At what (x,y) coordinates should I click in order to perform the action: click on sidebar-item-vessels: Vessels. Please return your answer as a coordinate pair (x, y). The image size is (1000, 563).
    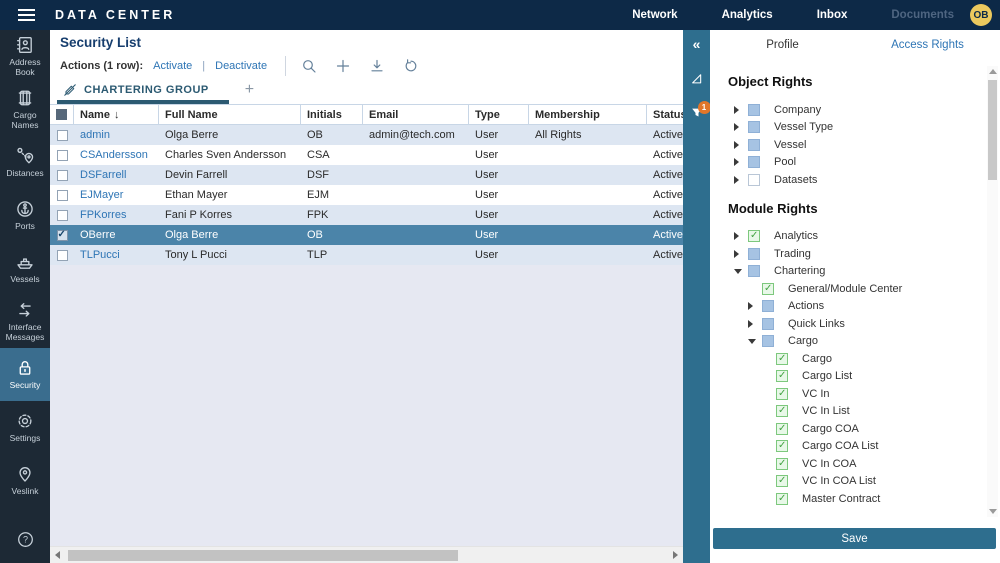
    Looking at the image, I should click on (25, 268).